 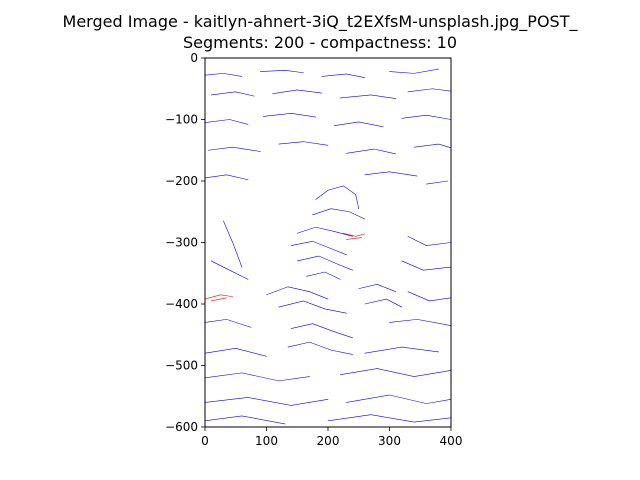 What do you see at coordinates (181, 120) in the screenshot?
I see `y-tick-label: −100` at bounding box center [181, 120].